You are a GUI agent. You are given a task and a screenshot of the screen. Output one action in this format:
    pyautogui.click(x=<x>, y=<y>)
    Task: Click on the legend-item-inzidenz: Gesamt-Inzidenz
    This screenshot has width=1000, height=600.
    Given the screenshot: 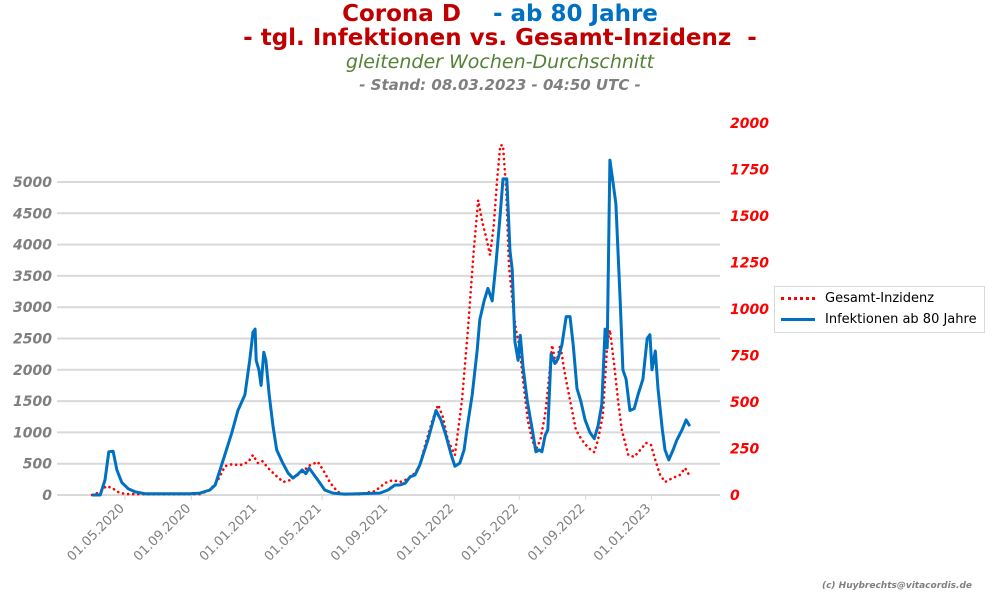 What is the action you would take?
    pyautogui.click(x=857, y=298)
    